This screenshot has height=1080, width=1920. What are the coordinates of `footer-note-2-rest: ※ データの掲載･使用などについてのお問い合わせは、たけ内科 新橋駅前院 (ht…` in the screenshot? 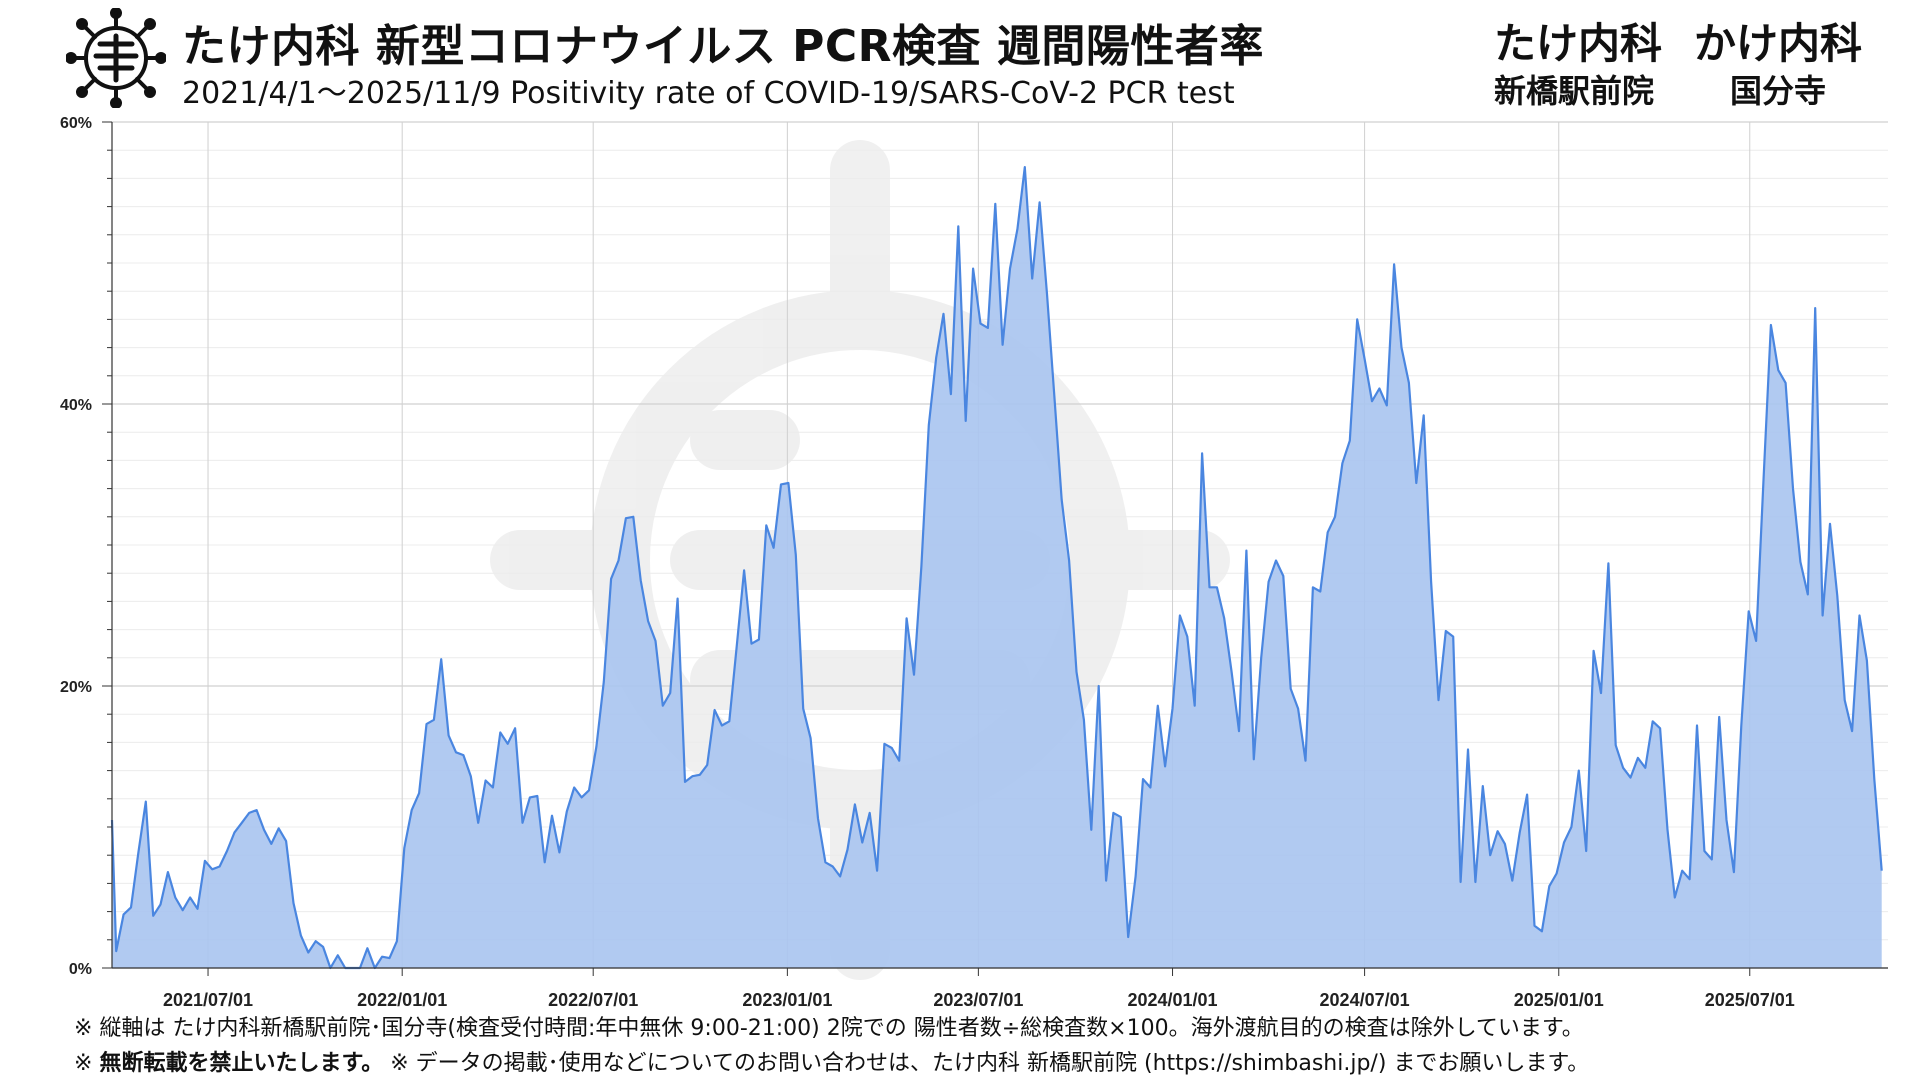 It's located at (986, 1063).